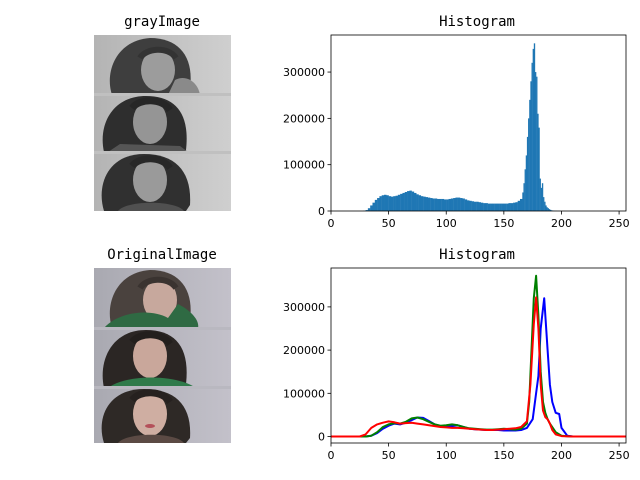 Image resolution: width=640 pixels, height=480 pixels. What do you see at coordinates (162, 22) in the screenshot?
I see `gray-image-title: grayImage` at bounding box center [162, 22].